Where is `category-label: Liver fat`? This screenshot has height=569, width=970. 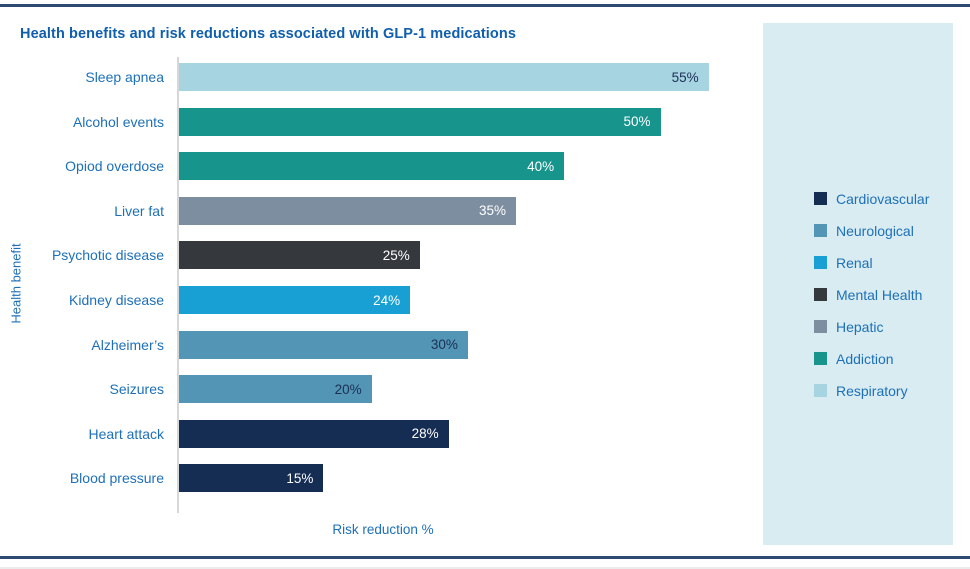 category-label: Liver fat is located at coordinates (139, 210).